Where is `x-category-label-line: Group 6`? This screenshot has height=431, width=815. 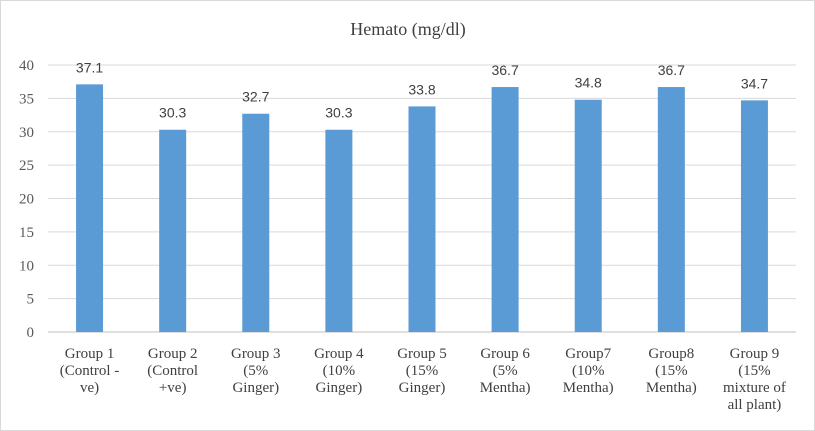 x-category-label-line: Group 6 is located at coordinates (505, 354).